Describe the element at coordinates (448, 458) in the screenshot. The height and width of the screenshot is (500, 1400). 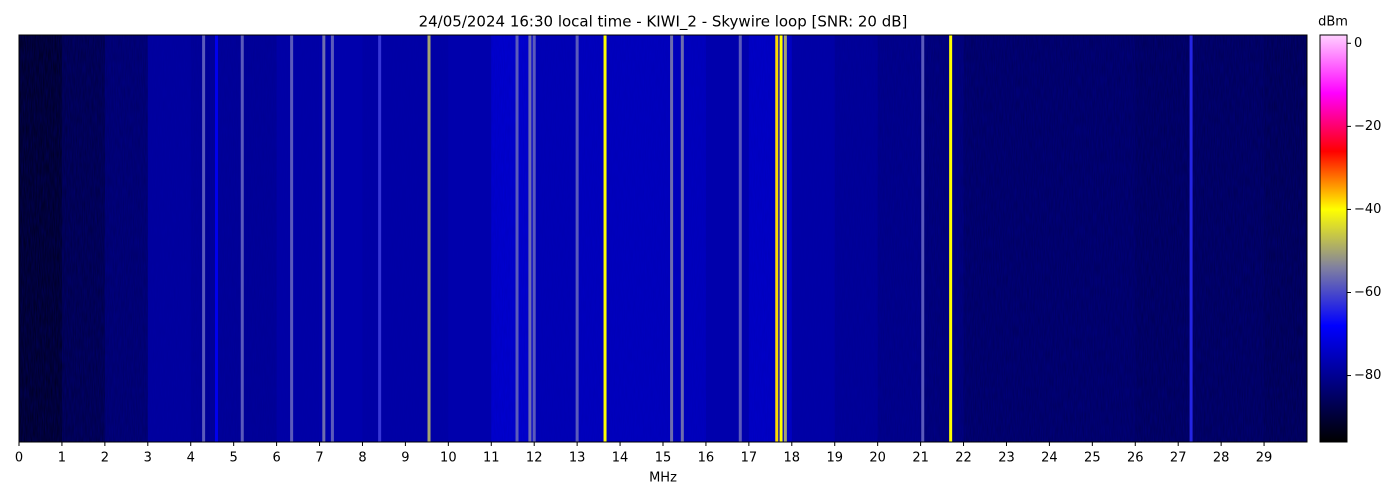
I see `x-tick-label: 10` at that location.